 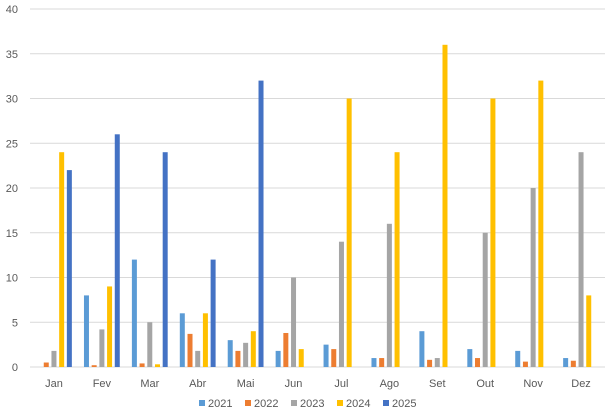 I want to click on legend-item-2024: 2024, so click(x=353, y=404).